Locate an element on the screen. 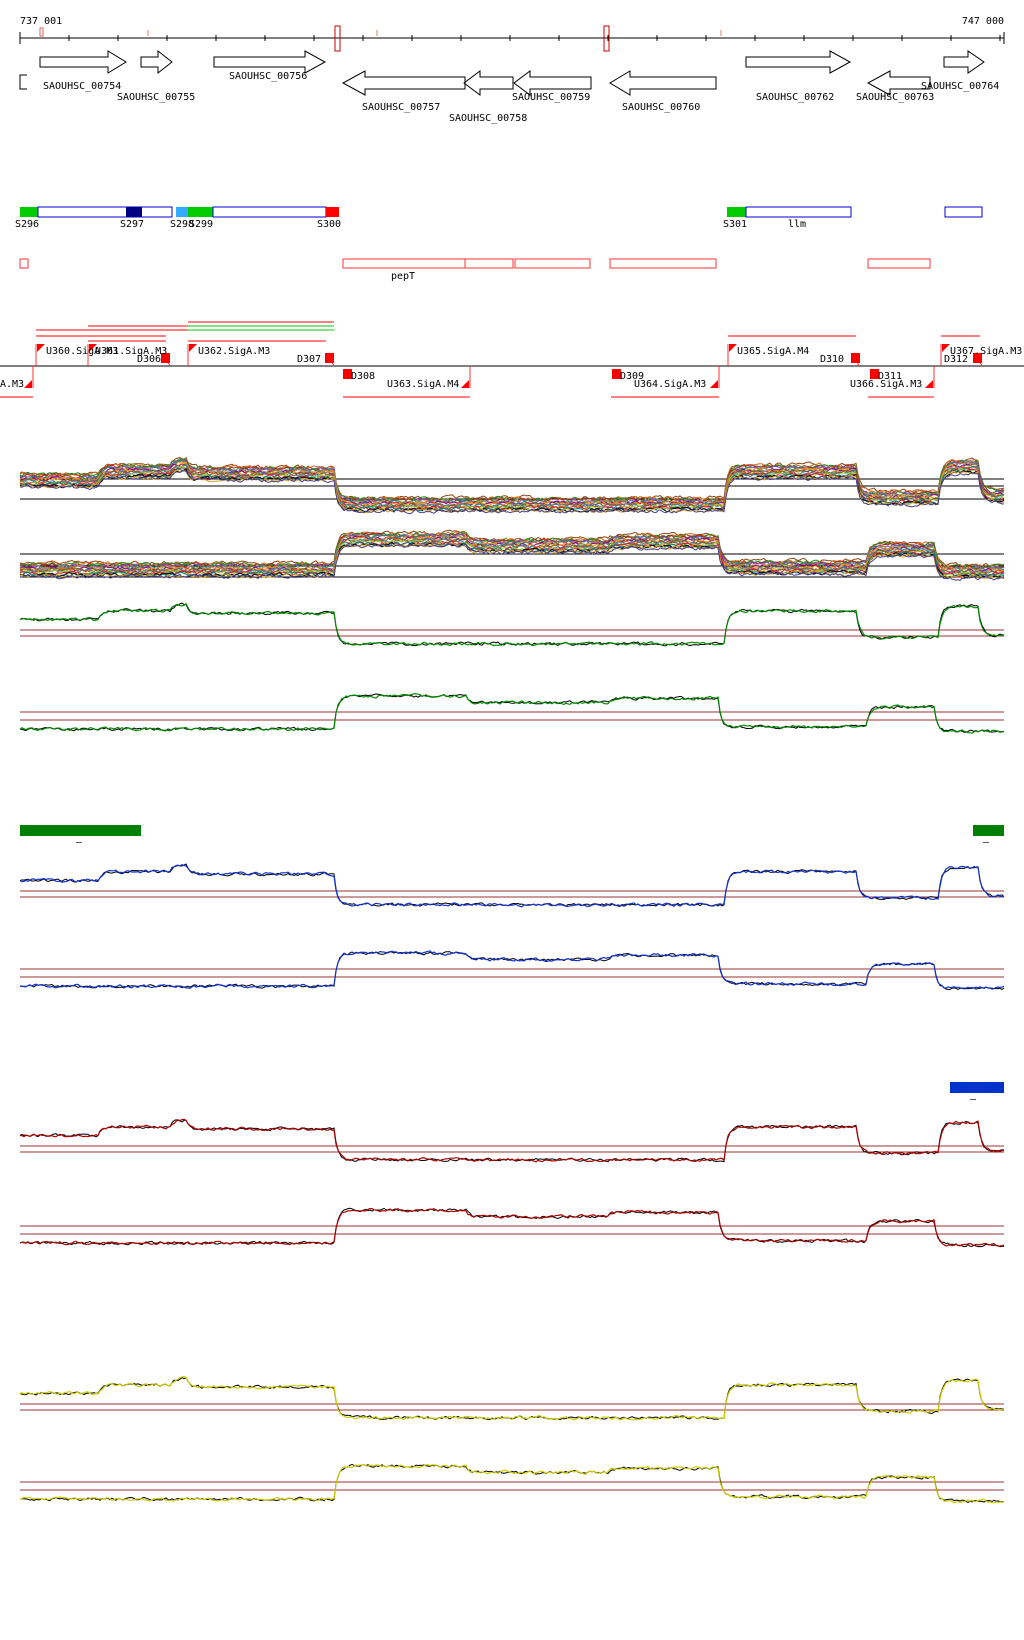  downshift-label: D307 is located at coordinates (309, 359).